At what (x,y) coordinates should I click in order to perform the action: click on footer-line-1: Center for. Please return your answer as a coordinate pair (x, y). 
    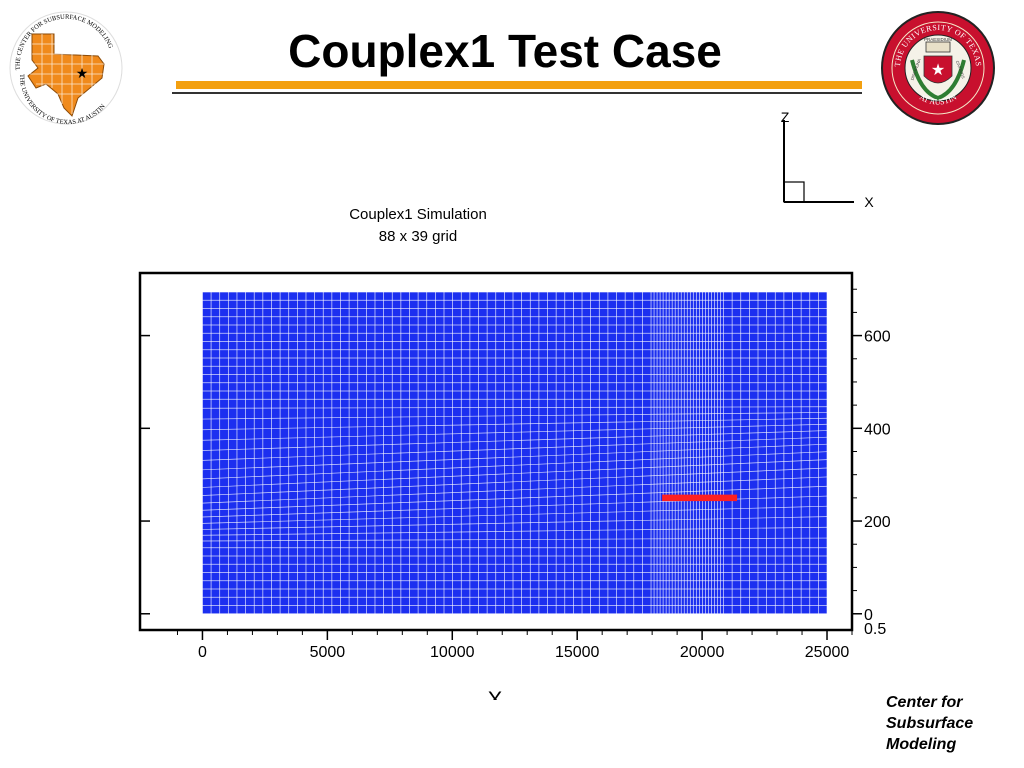
    Looking at the image, I should click on (924, 702).